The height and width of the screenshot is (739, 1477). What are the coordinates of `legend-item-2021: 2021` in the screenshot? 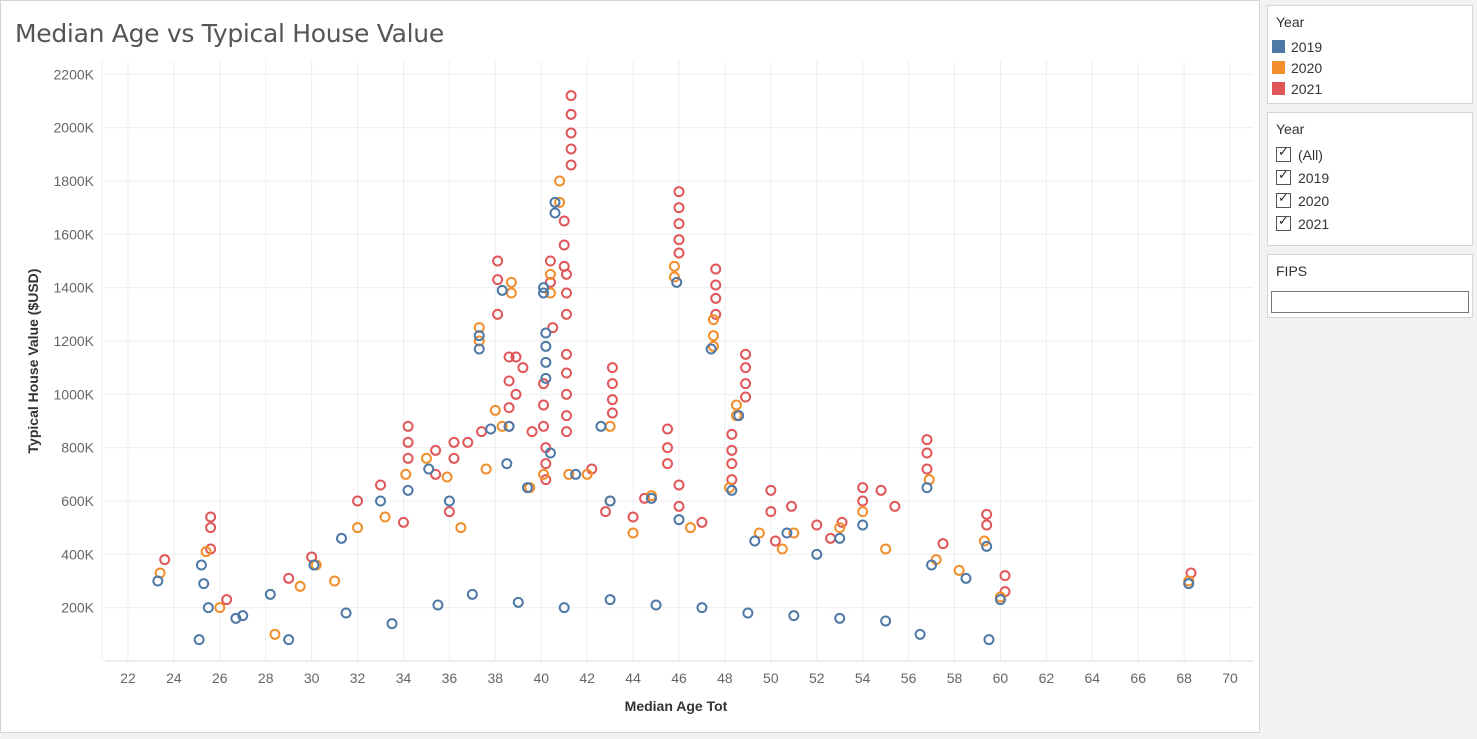 It's located at (1370, 88).